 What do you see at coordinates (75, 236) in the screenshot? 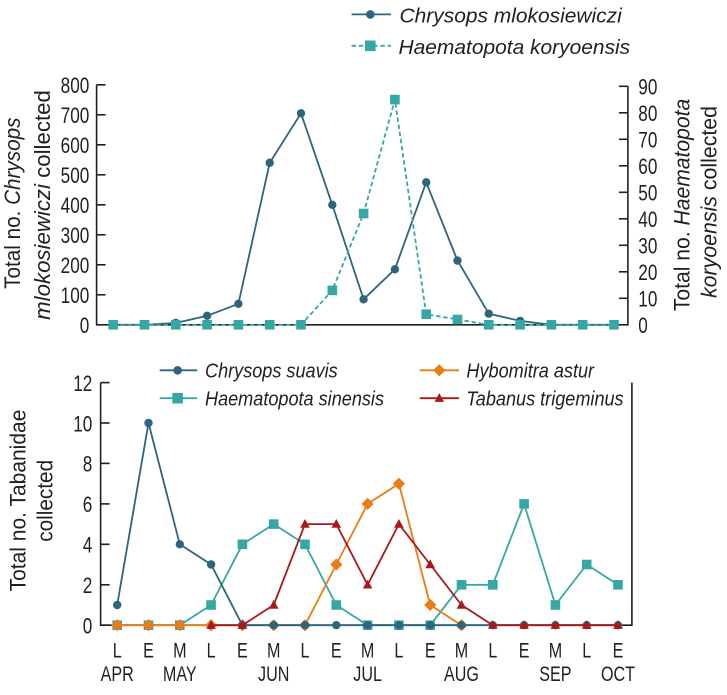
I see `svg-text: 300` at bounding box center [75, 236].